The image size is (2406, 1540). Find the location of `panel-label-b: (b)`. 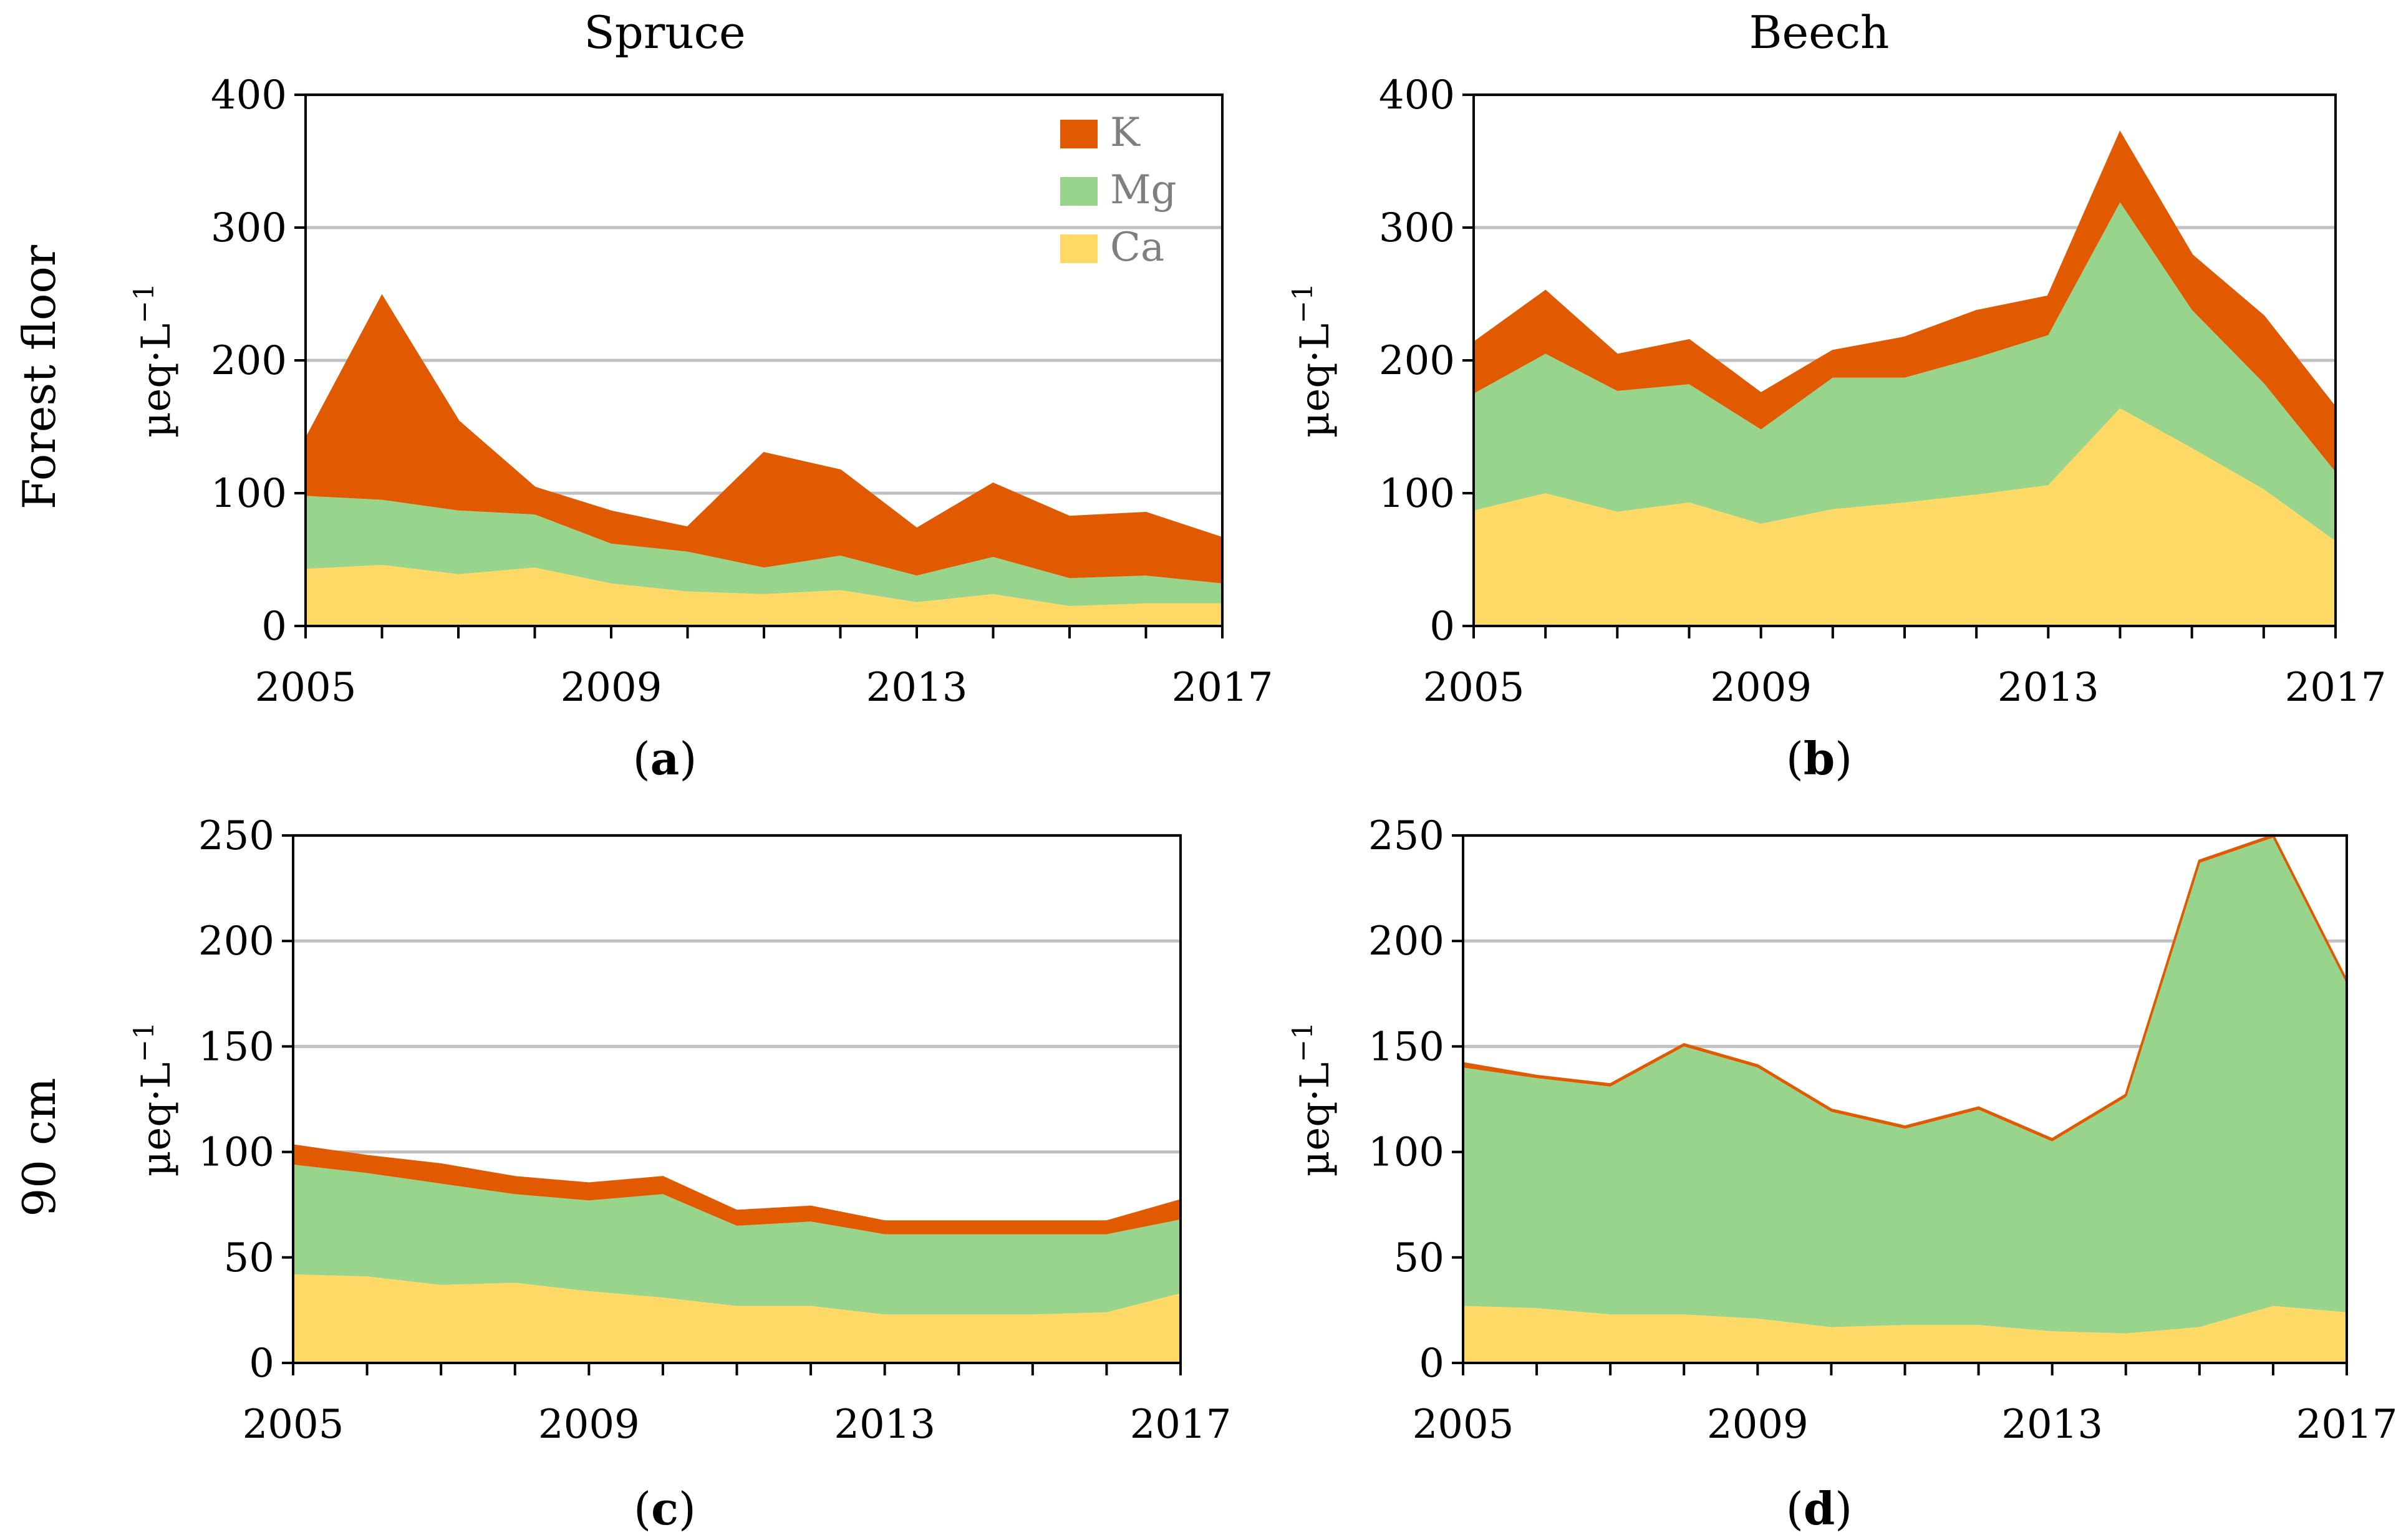

panel-label-b: (b) is located at coordinates (1819, 758).